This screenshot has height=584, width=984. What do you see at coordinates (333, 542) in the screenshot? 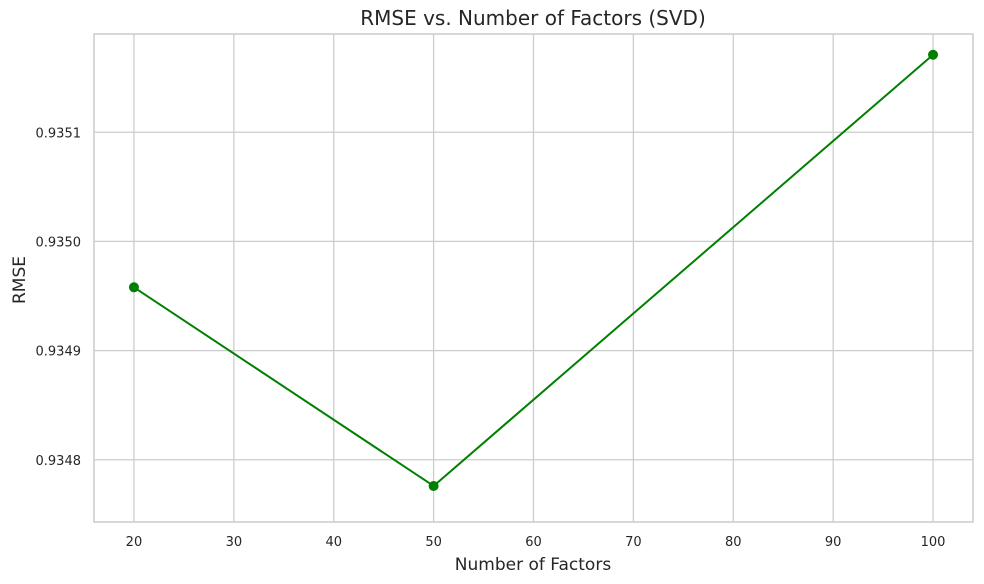
I see `x-tick-label: 40` at bounding box center [333, 542].